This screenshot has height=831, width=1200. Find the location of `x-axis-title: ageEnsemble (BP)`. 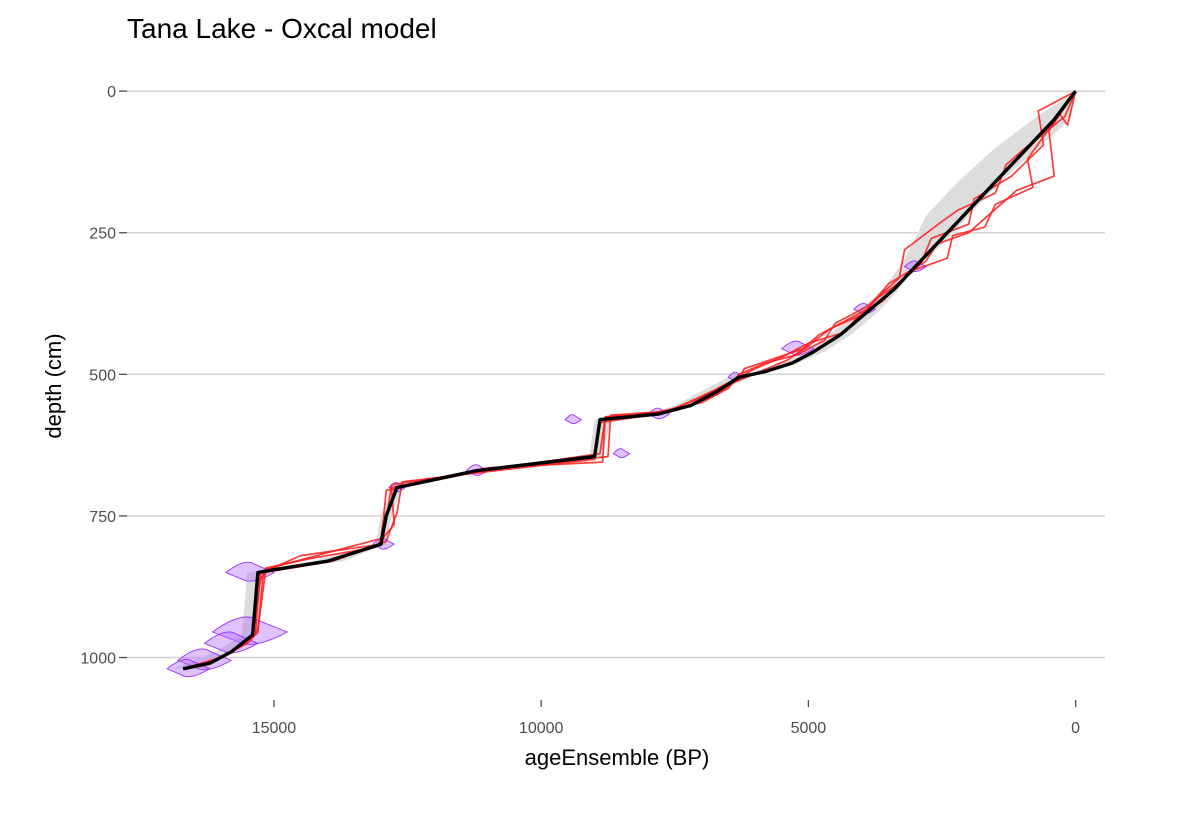

x-axis-title: ageEnsemble (BP) is located at coordinates (617, 757).